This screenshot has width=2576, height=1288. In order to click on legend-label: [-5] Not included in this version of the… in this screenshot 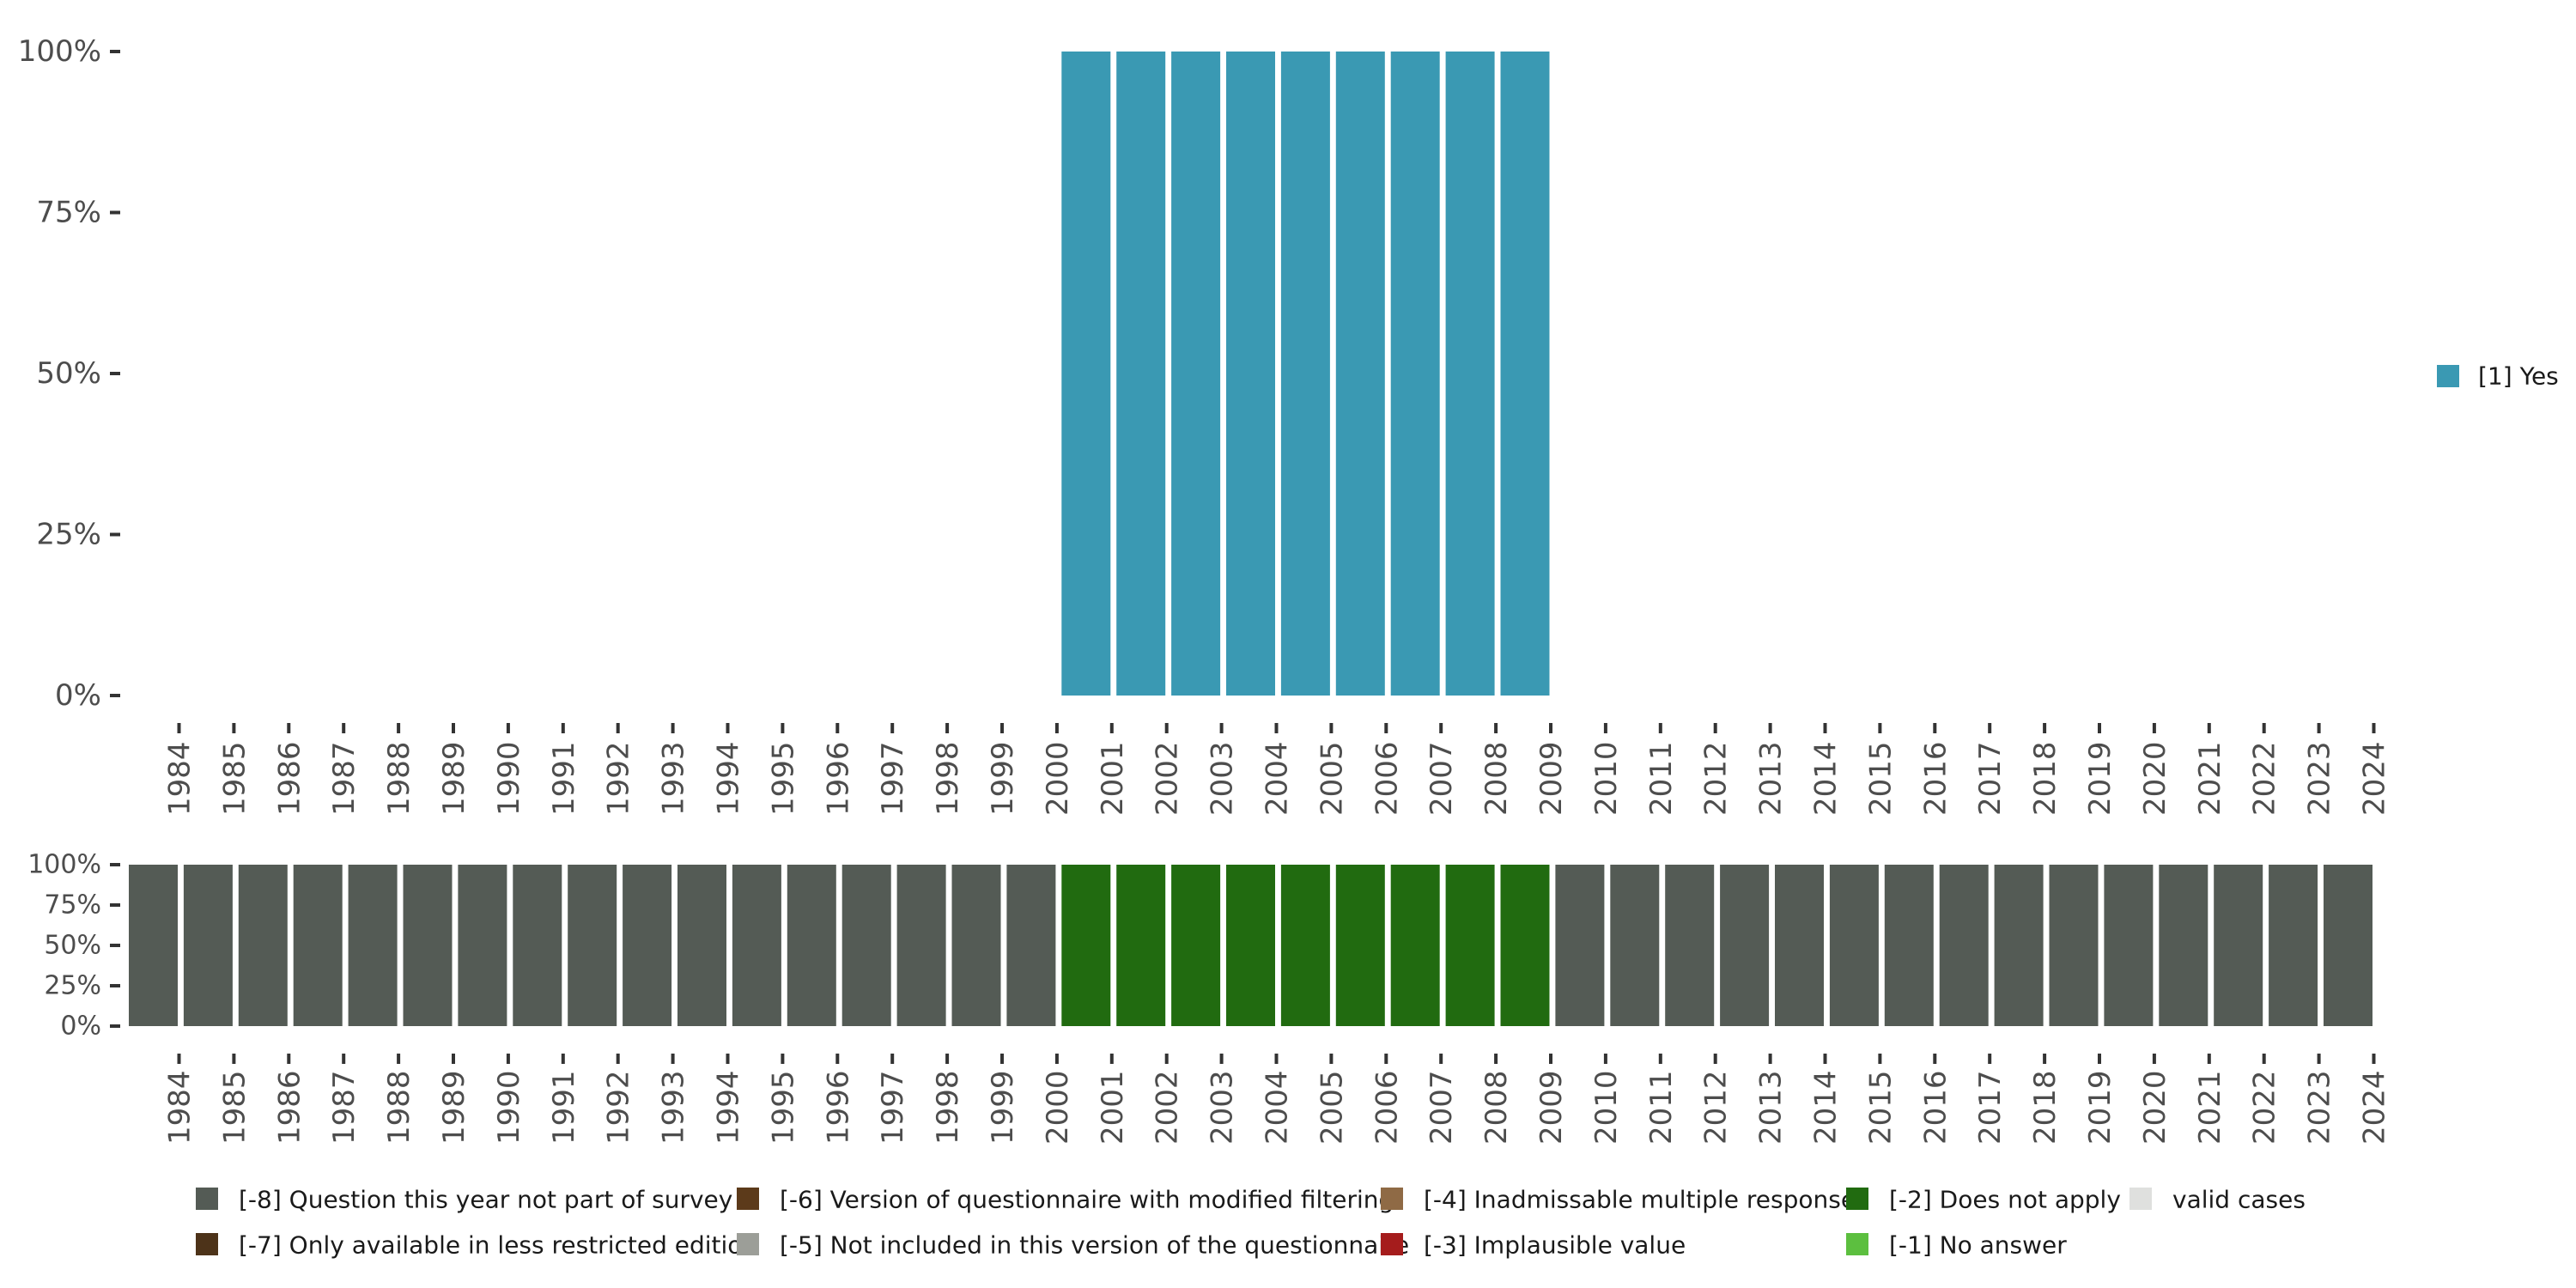, I will do `click(1094, 1246)`.